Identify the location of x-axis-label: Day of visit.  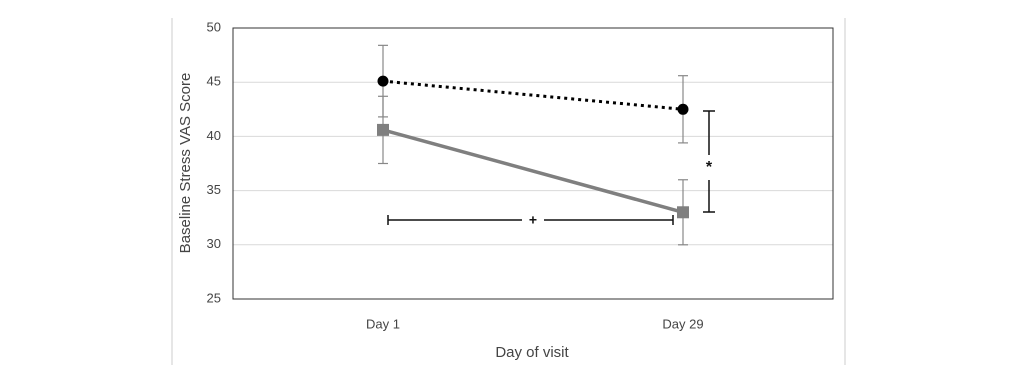
(532, 352).